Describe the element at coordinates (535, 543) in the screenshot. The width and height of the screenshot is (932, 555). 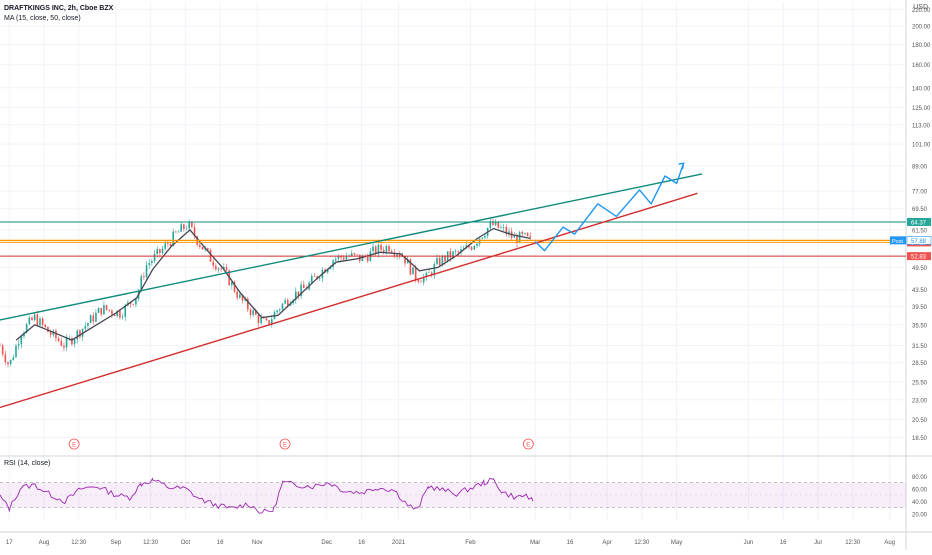
I see `time-tick: Mar` at that location.